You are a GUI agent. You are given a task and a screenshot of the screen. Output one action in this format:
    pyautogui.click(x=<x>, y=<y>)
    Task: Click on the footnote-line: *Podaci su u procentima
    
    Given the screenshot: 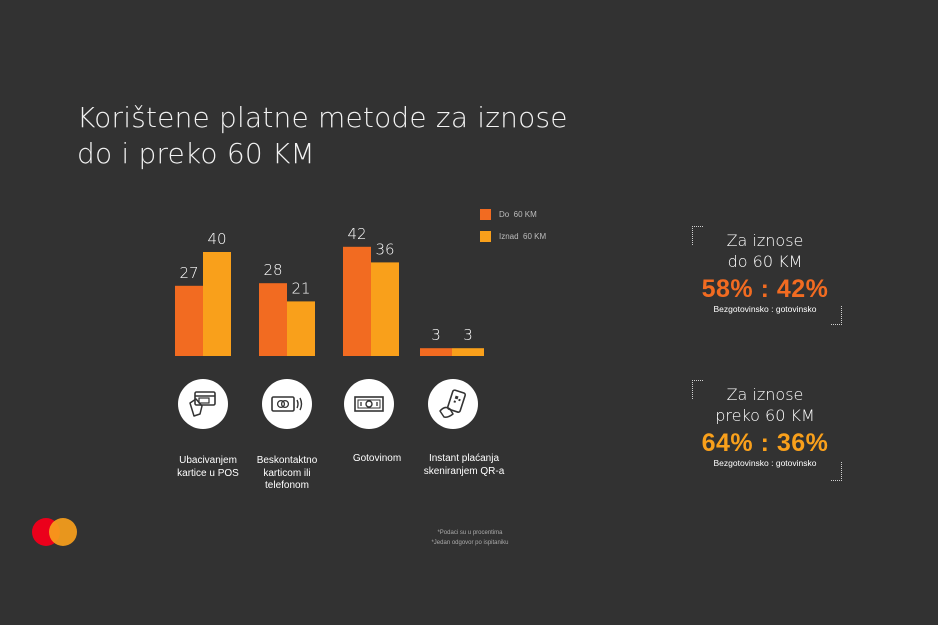 What is the action you would take?
    pyautogui.click(x=470, y=533)
    